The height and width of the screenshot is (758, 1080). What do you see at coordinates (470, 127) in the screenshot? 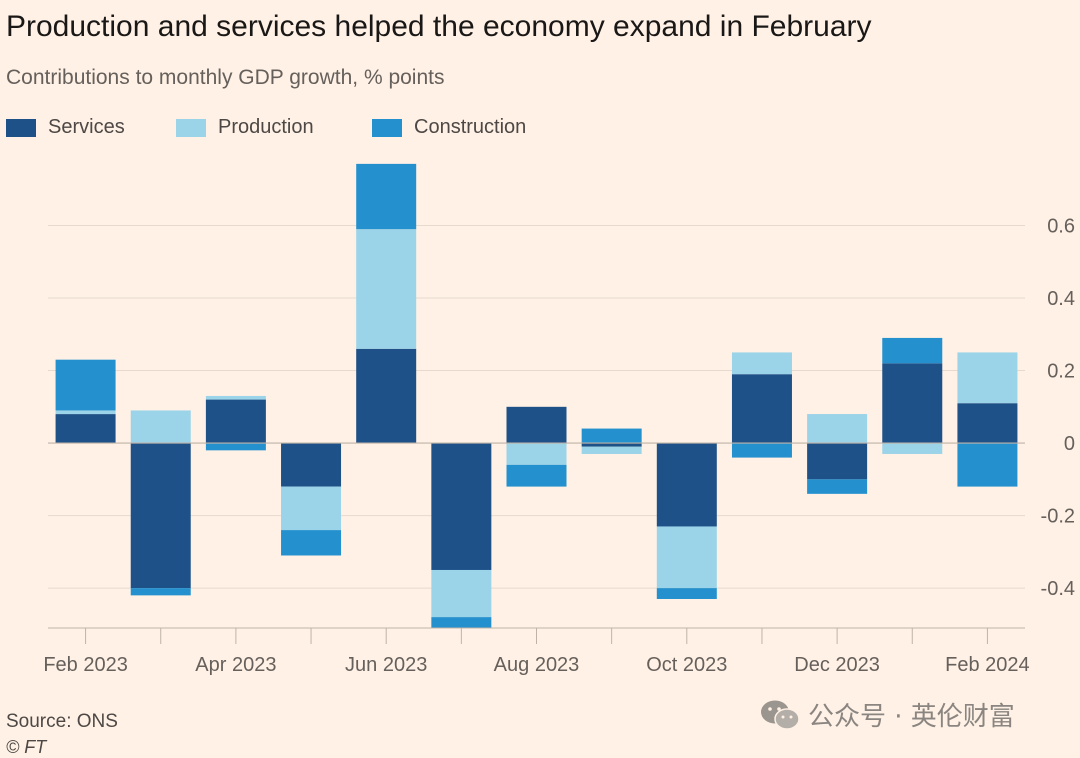
I see `legend-label-construction: Construction` at bounding box center [470, 127].